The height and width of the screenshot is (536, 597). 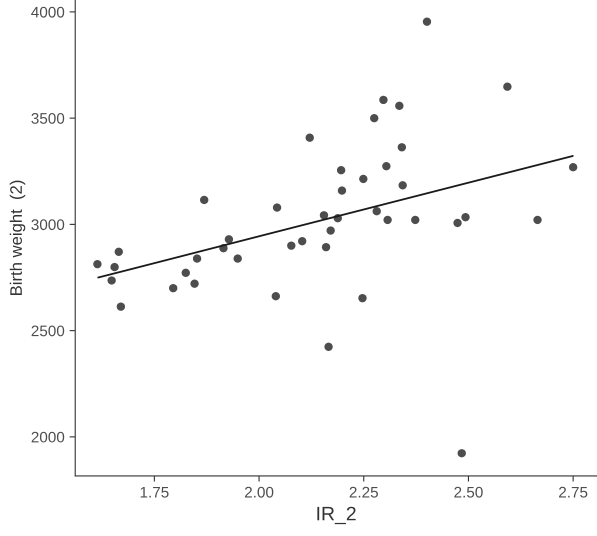 I want to click on y-tick-label: 3500, so click(x=47, y=118).